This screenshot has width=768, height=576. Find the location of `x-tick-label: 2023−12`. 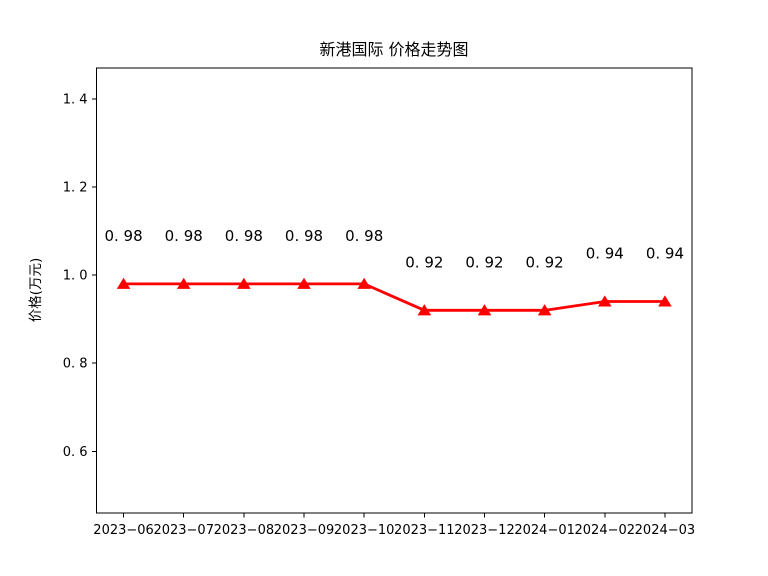

x-tick-label: 2023−12 is located at coordinates (484, 530).